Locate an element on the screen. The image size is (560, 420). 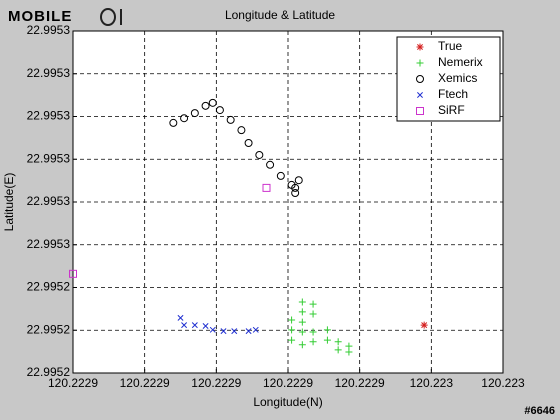
logo-icon is located at coordinates (111, 17).